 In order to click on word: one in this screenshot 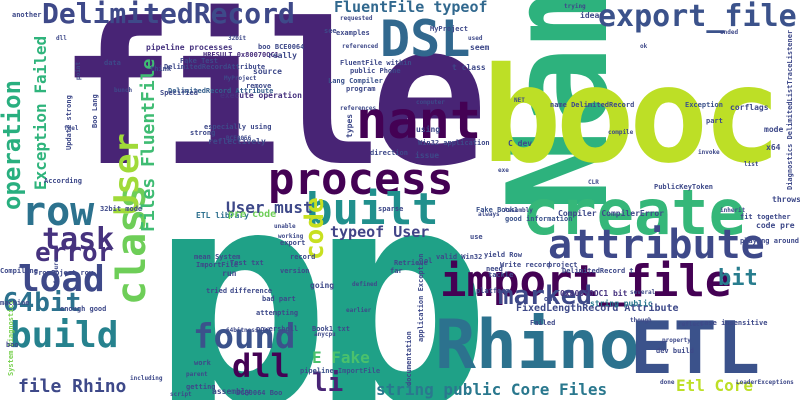, I will do `click(550, 299)`.